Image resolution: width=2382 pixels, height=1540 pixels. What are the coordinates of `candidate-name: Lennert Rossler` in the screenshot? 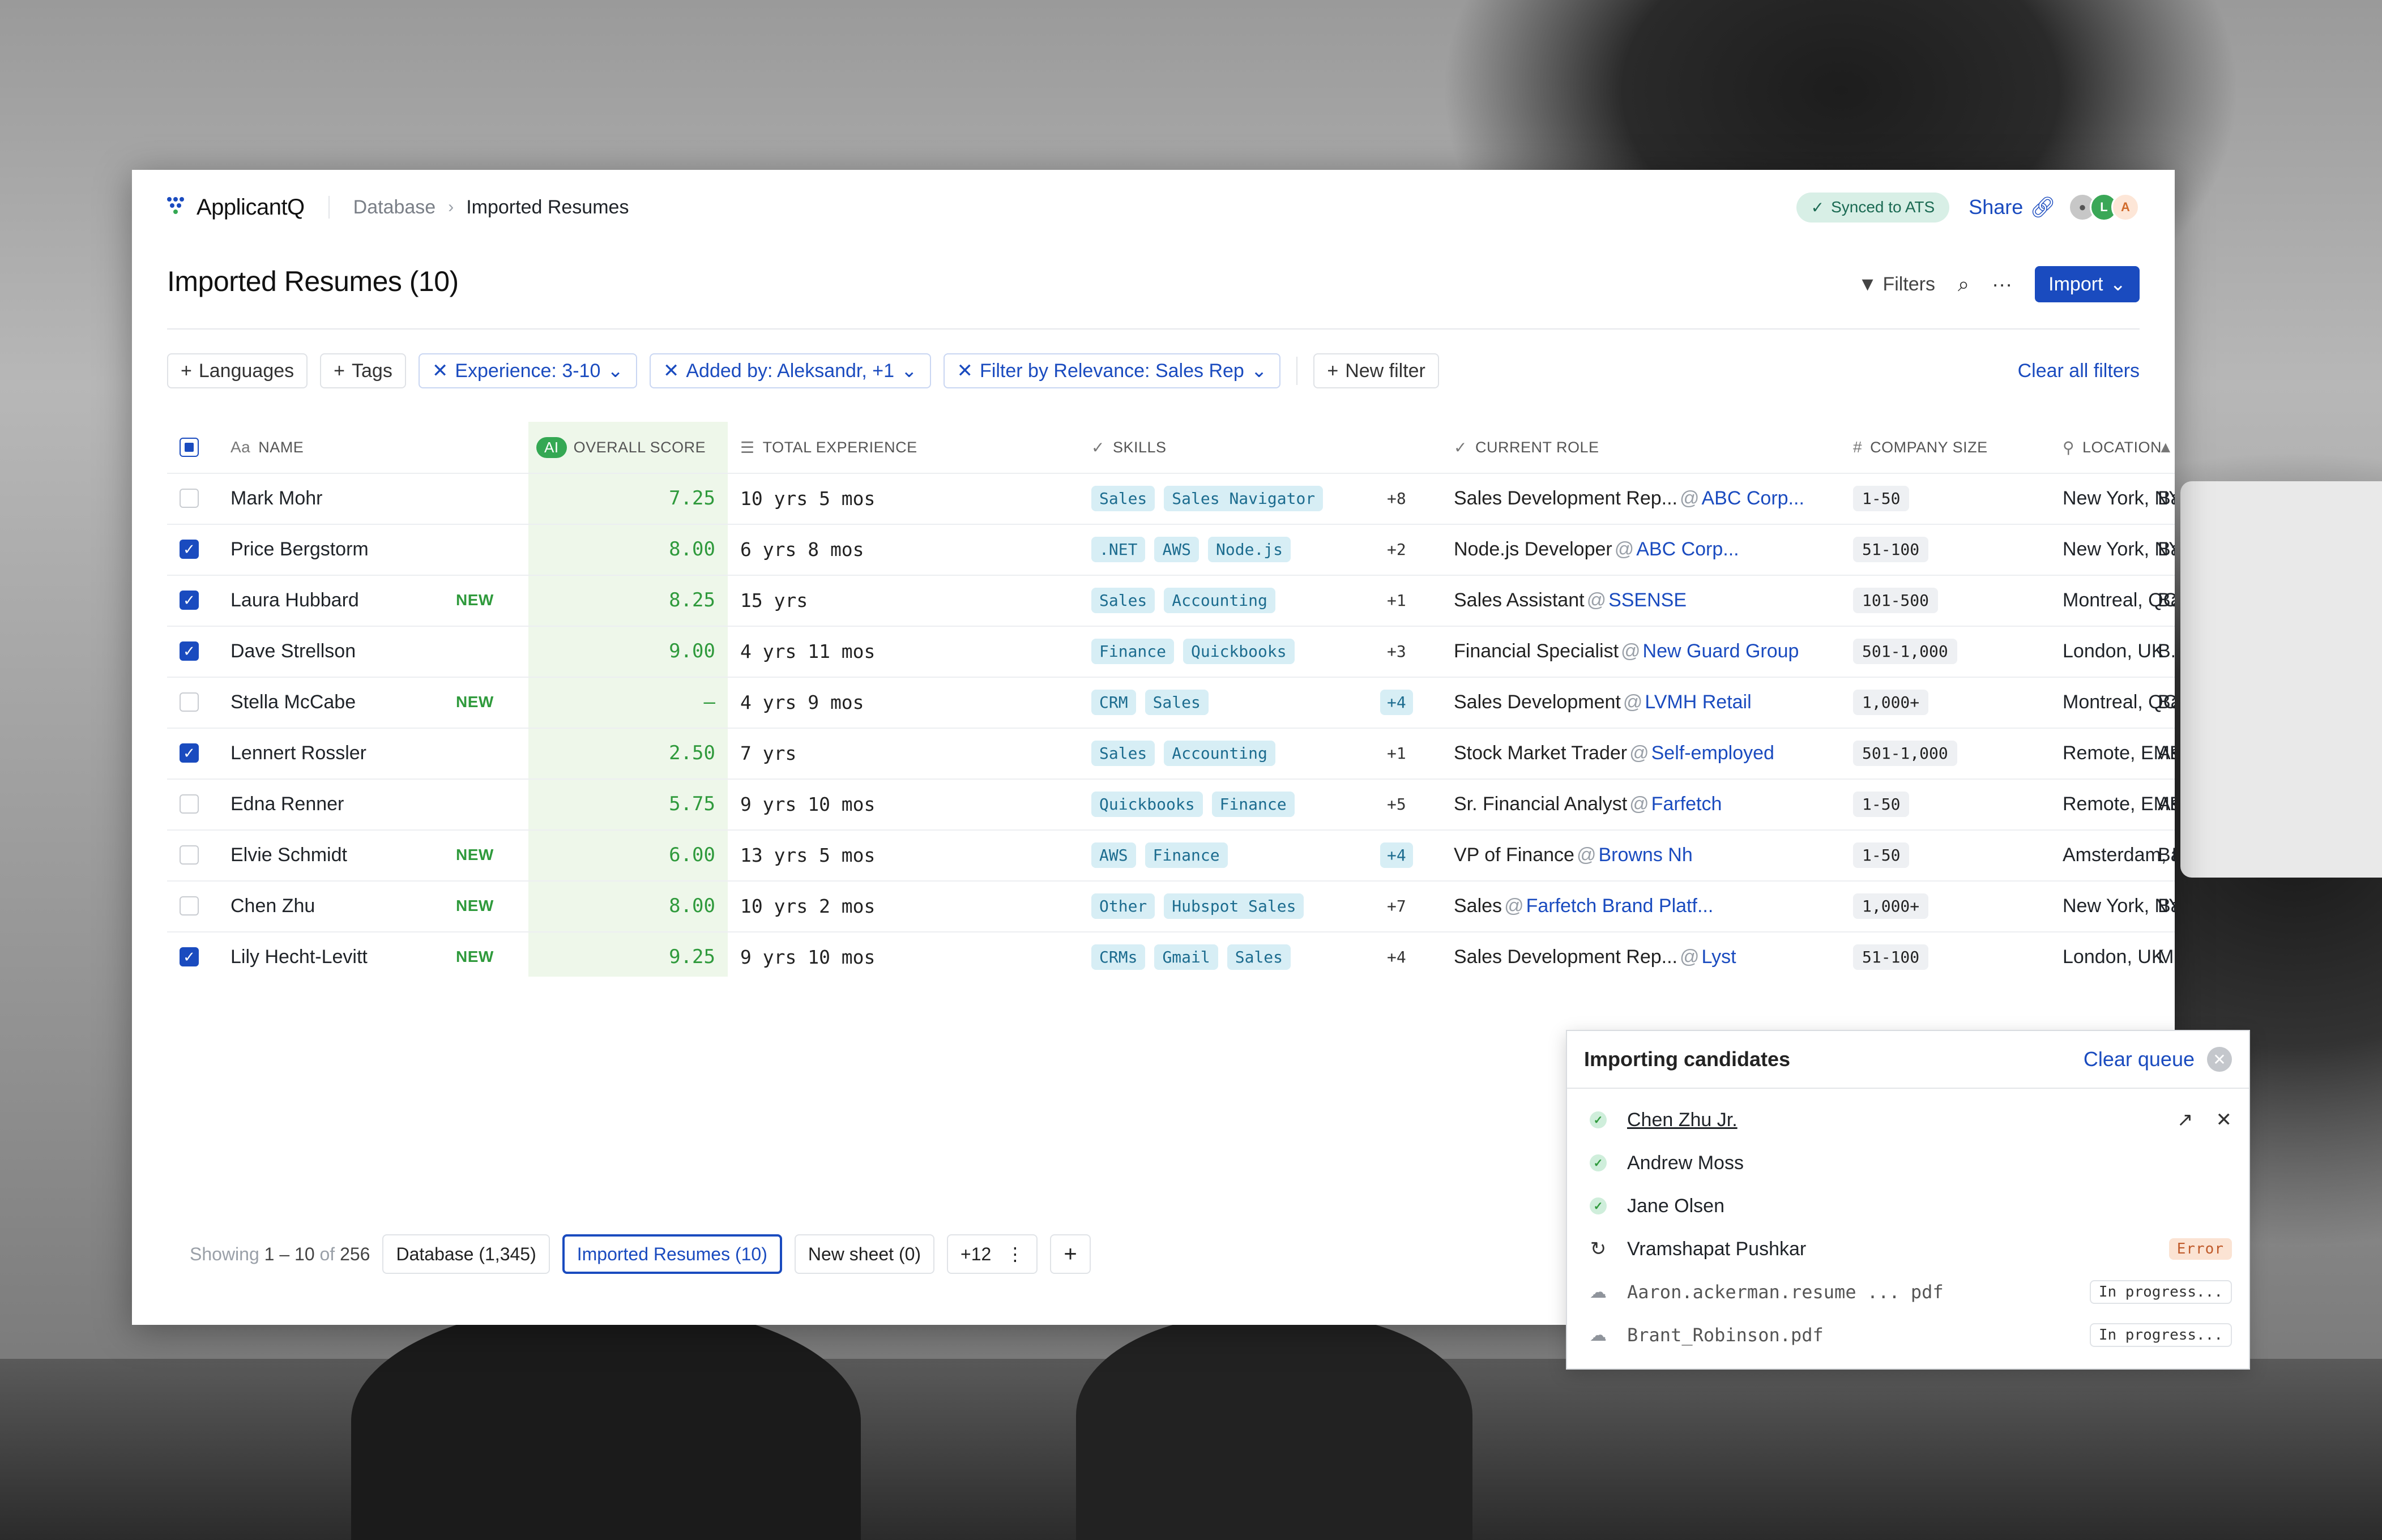 It's located at (298, 753).